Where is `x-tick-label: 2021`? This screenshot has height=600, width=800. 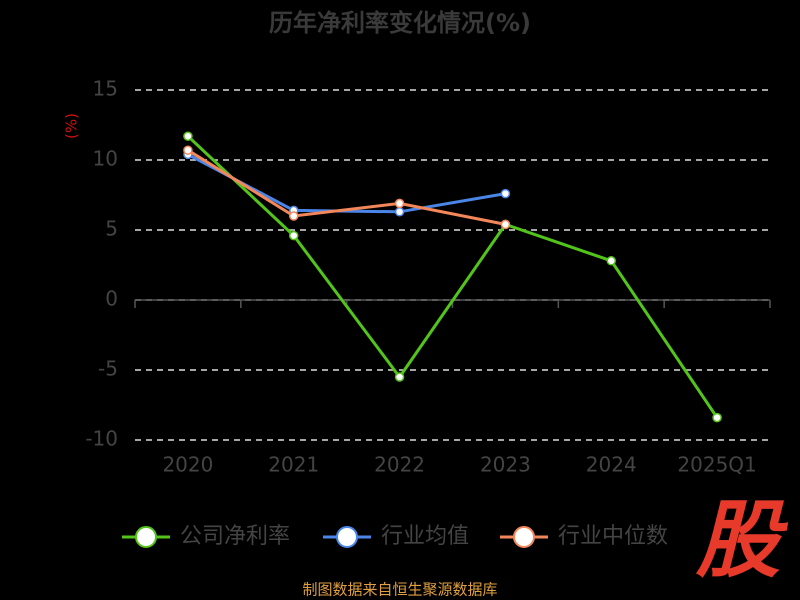 x-tick-label: 2021 is located at coordinates (293, 465).